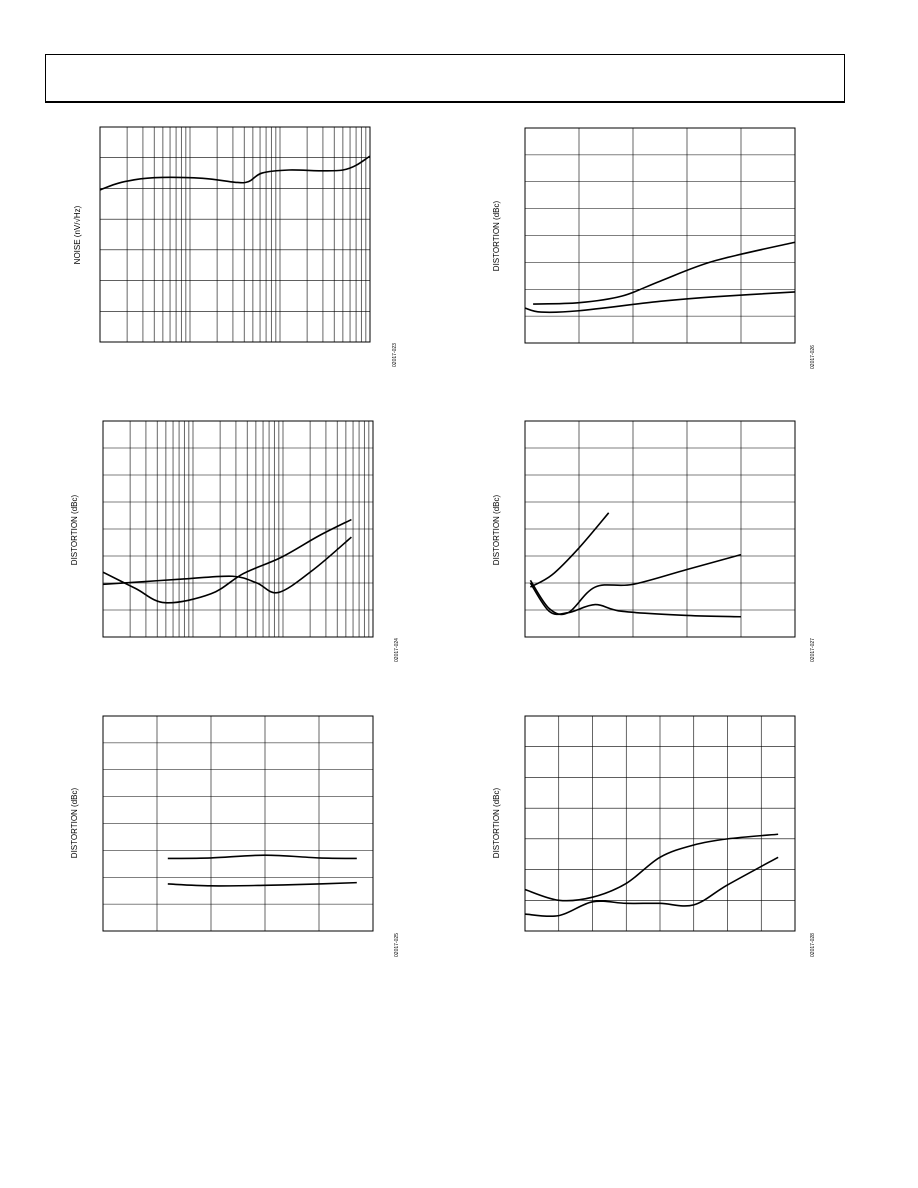 The image size is (918, 1188). What do you see at coordinates (397, 945) in the screenshot?
I see `figure-id: 02017-025` at bounding box center [397, 945].